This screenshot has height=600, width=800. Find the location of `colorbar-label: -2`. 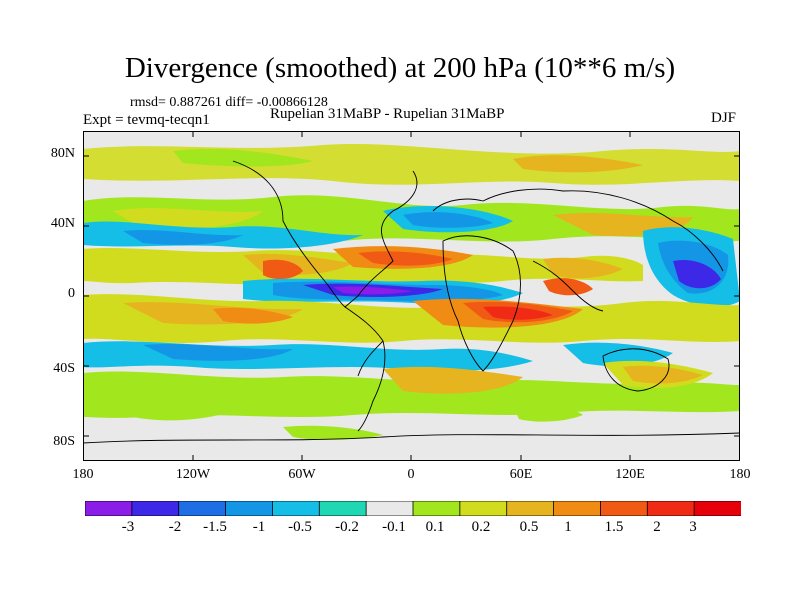

colorbar-label: -2 is located at coordinates (175, 527).